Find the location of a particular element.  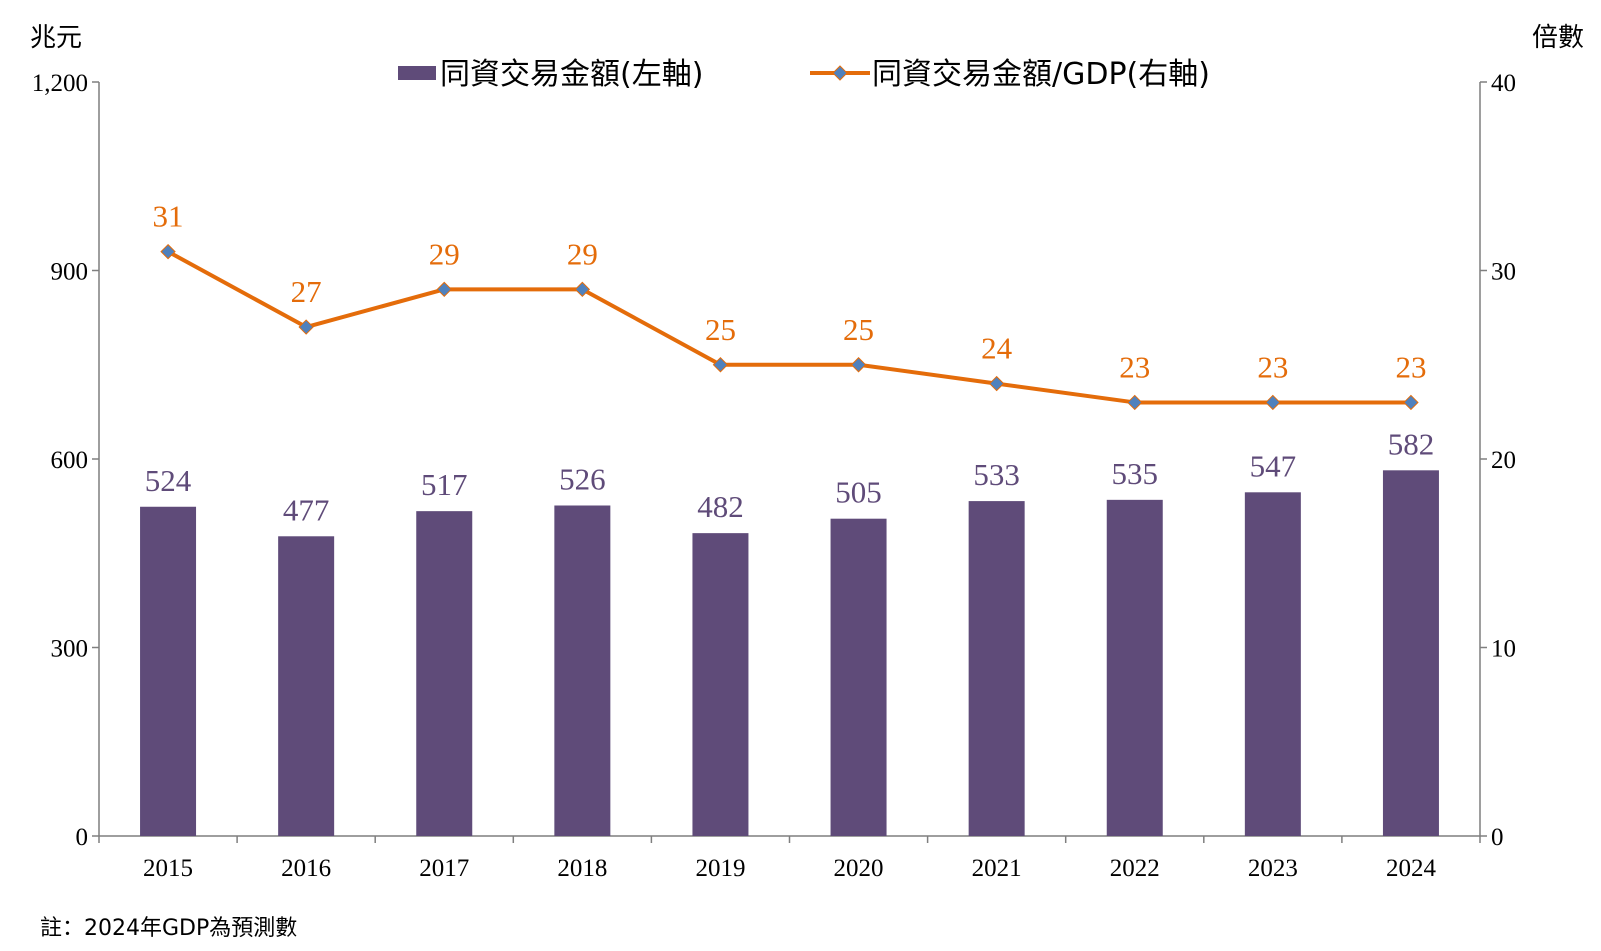

series-line is located at coordinates (789, 327).